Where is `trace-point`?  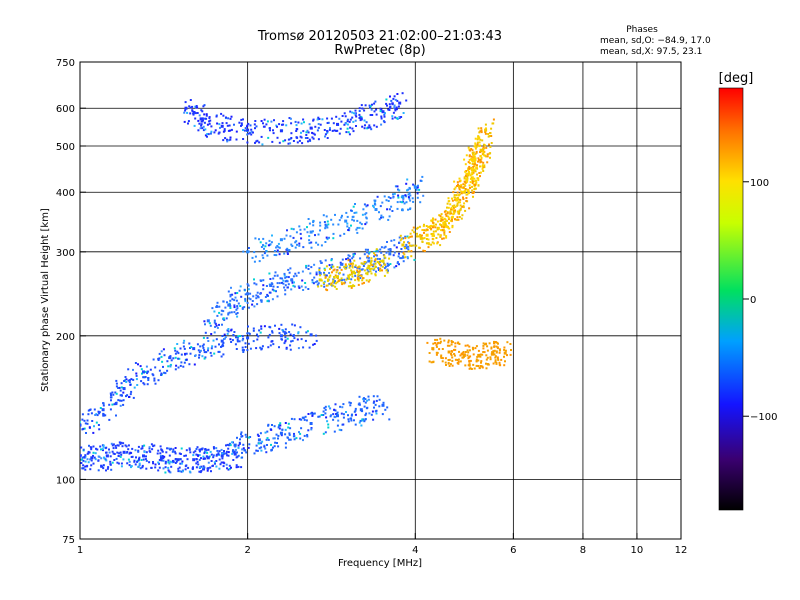
trace-point is located at coordinates (354, 272).